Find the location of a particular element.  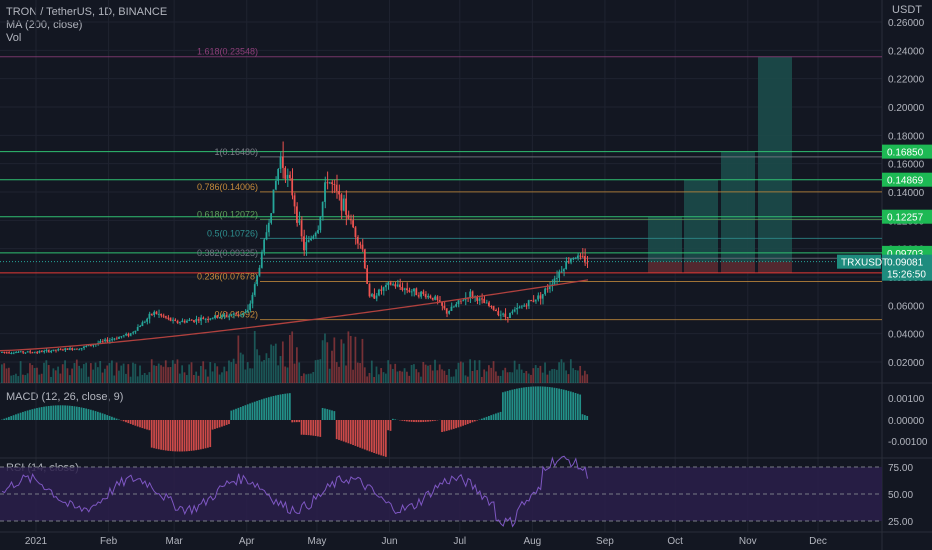

macd-label: MACD (12, 26, close, 9) is located at coordinates (65, 397).